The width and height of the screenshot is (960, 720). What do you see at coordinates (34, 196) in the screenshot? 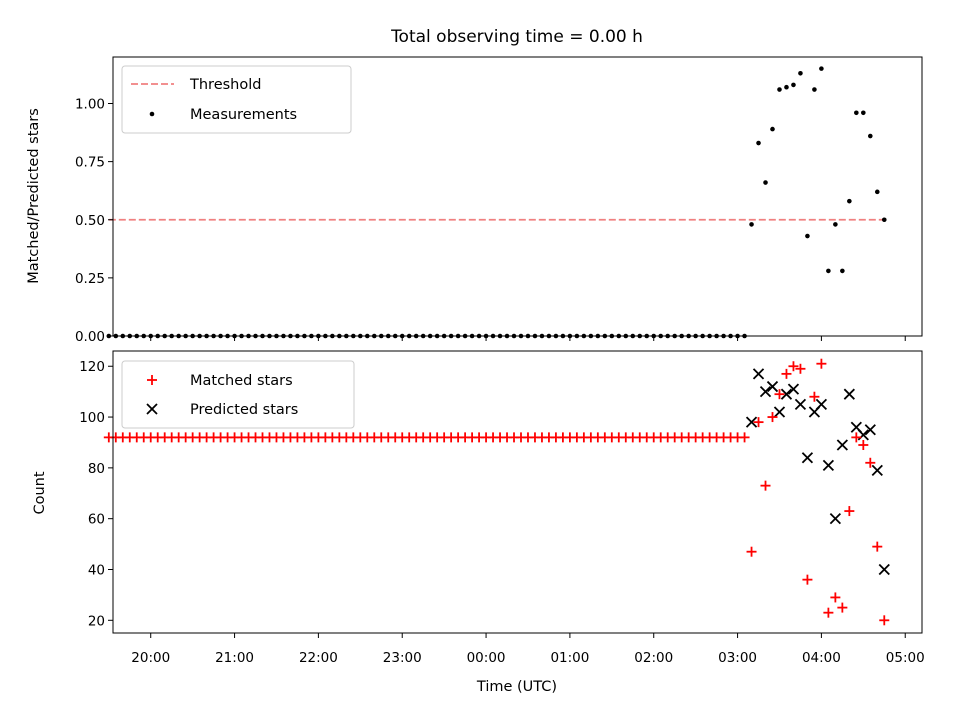
I see `top-y-axis-label: Matched/Predicted stars` at bounding box center [34, 196].